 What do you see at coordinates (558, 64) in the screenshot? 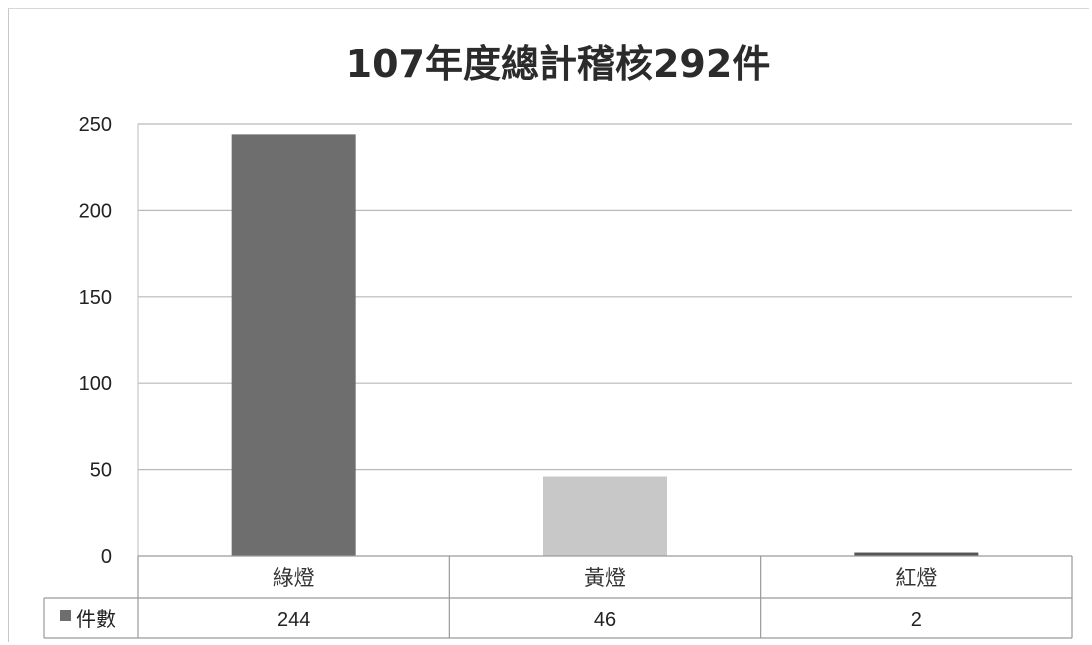
I see `chart-title: 107年度總計稽核292件` at bounding box center [558, 64].